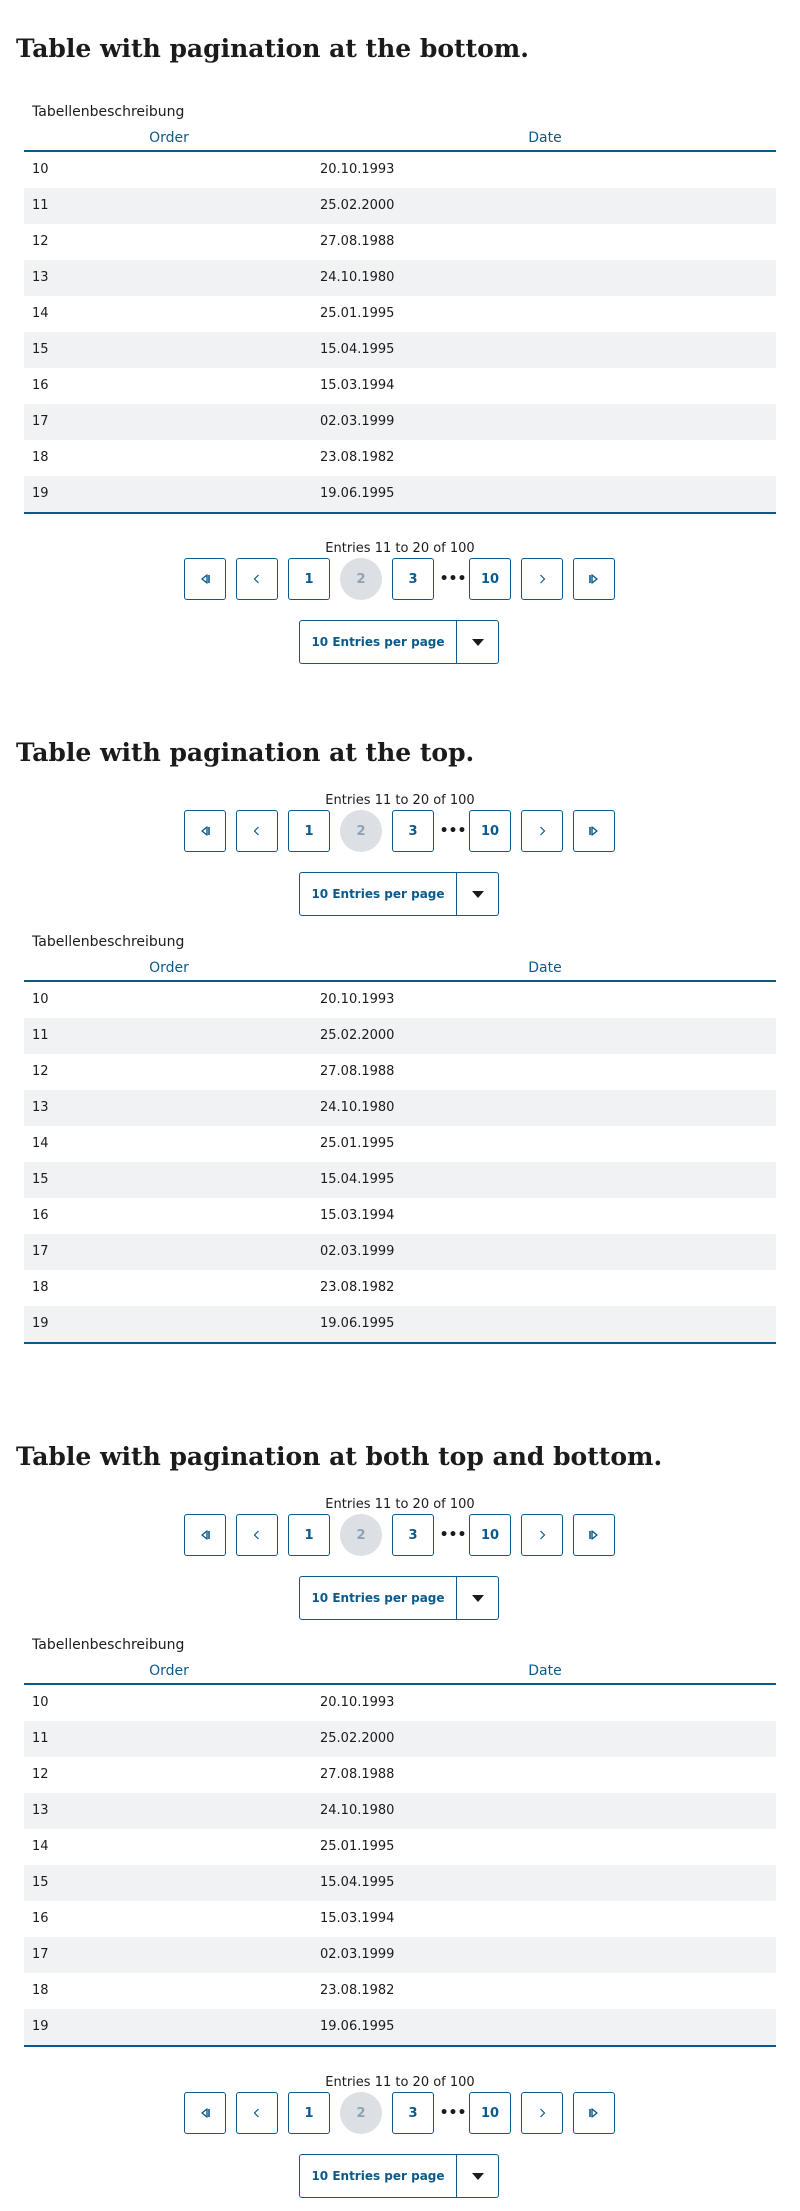  What do you see at coordinates (40, 1882) in the screenshot?
I see `cell-order: 15` at bounding box center [40, 1882].